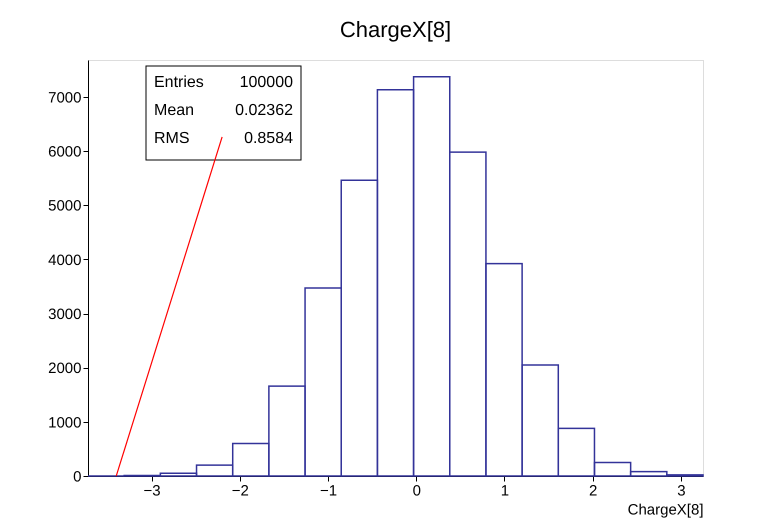 This screenshot has width=770, height=526. What do you see at coordinates (65, 97) in the screenshot?
I see `y-tick-label: 7000` at bounding box center [65, 97].